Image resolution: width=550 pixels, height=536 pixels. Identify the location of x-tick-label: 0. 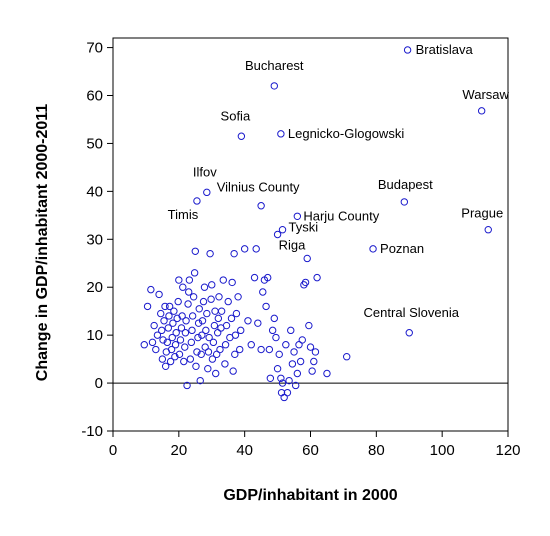
(113, 450).